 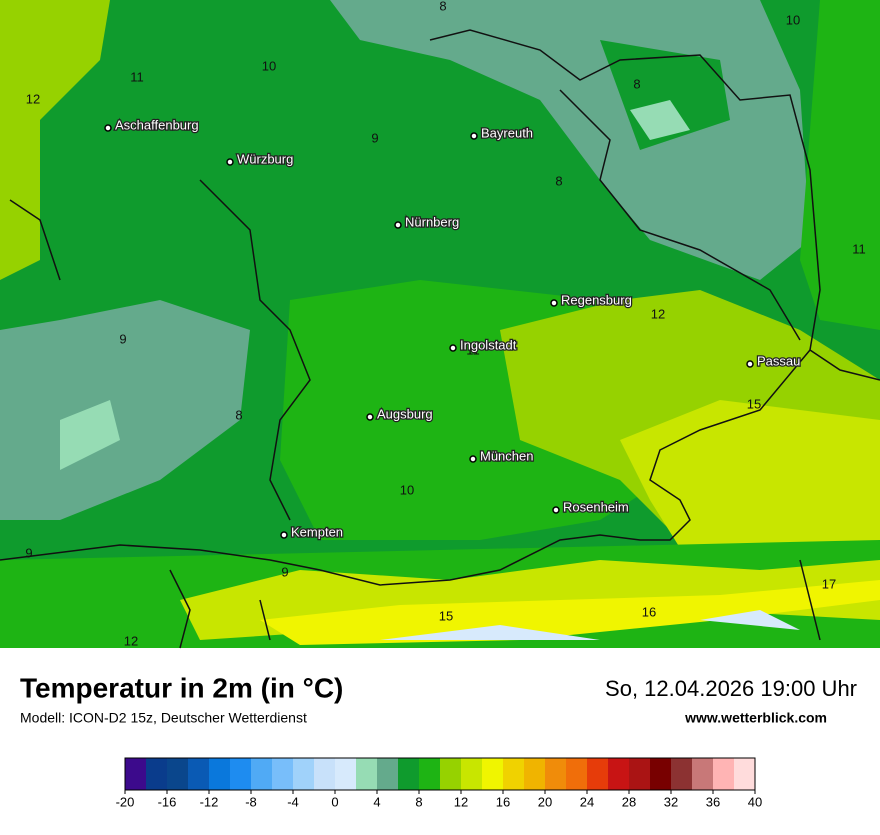 I want to click on tick-label: 36, so click(x=713, y=801).